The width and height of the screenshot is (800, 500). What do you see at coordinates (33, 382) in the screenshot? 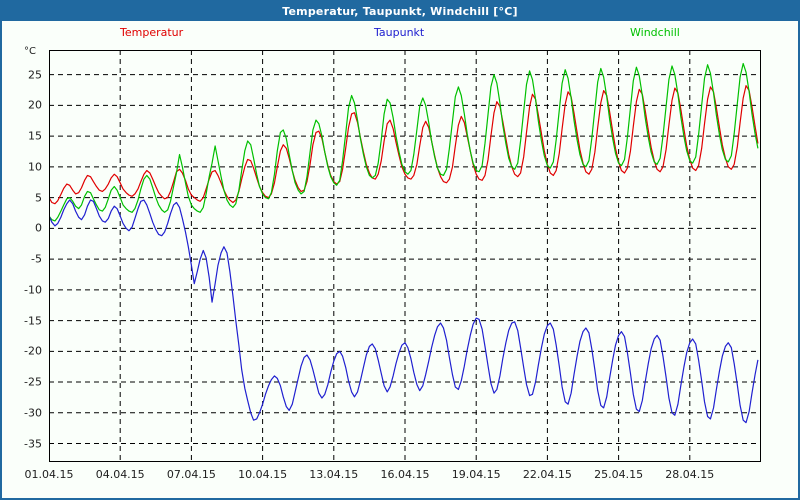
I see `y-axis-tick-label: -25` at bounding box center [33, 382].